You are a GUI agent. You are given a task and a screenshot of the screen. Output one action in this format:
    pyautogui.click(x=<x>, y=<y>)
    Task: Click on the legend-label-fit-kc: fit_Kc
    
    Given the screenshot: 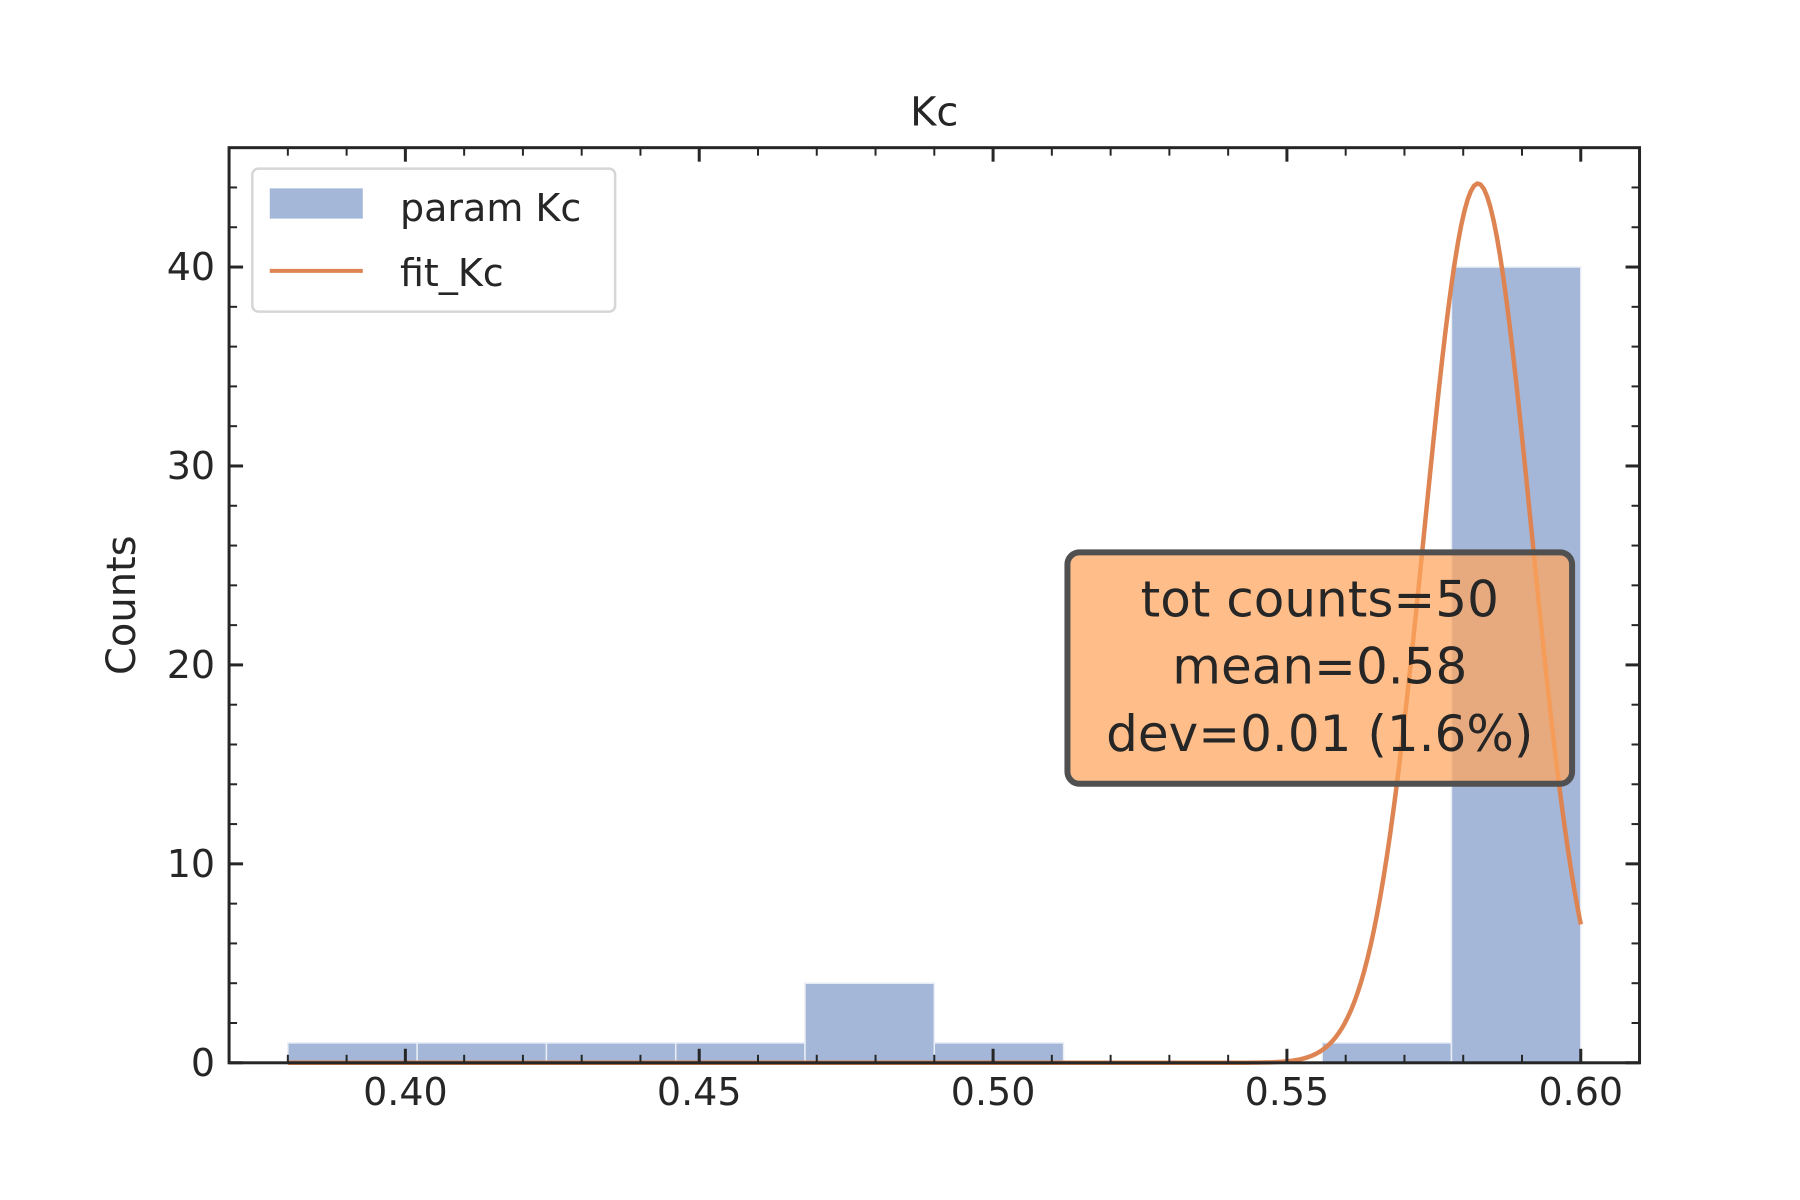 What is the action you would take?
    pyautogui.click(x=452, y=273)
    